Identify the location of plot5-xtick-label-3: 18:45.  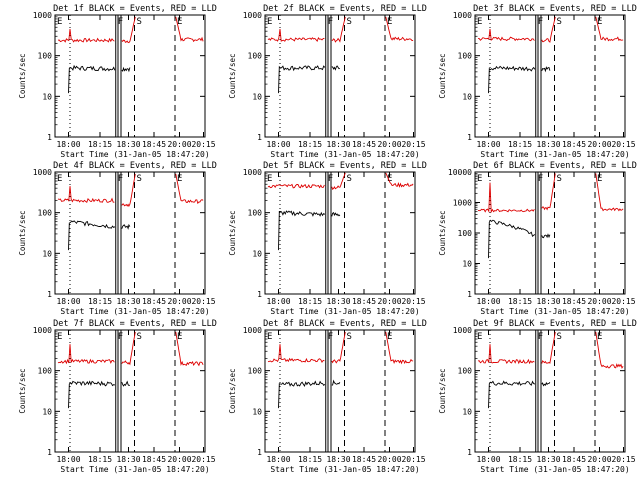
(364, 301).